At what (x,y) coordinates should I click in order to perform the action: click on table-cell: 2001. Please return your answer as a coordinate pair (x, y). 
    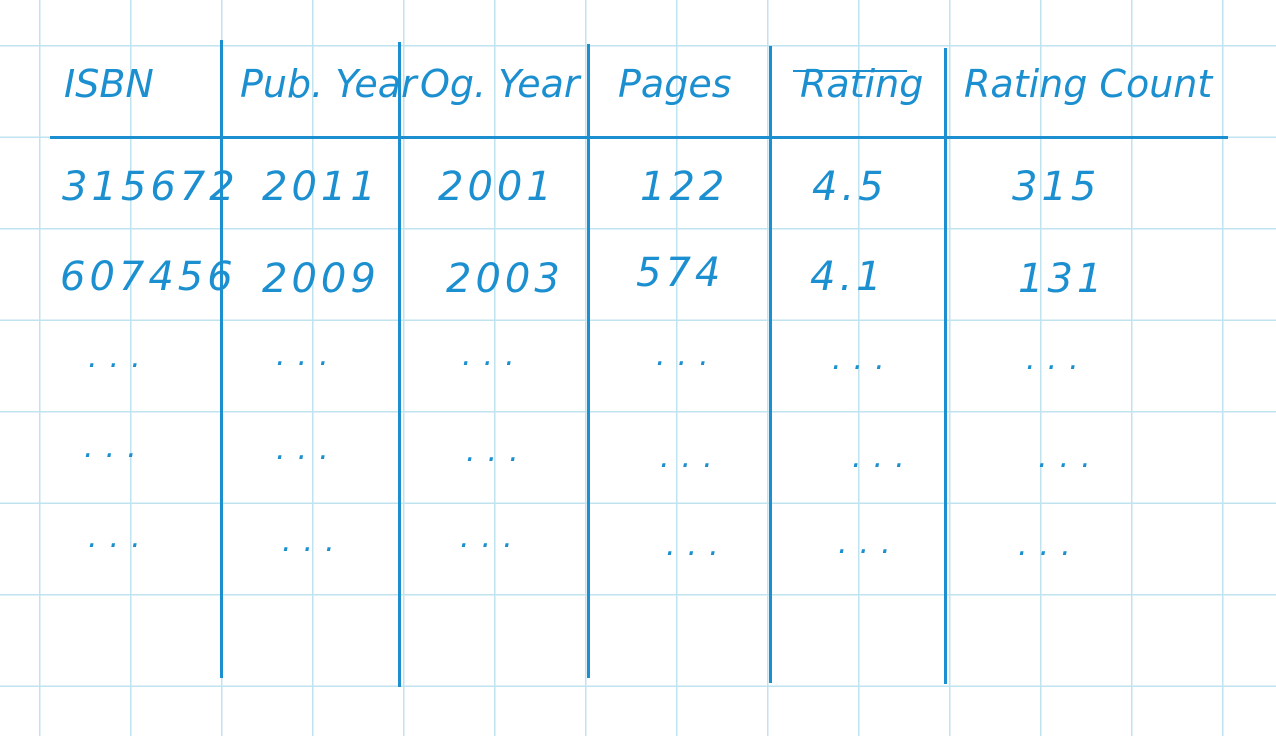
    Looking at the image, I should click on (497, 187).